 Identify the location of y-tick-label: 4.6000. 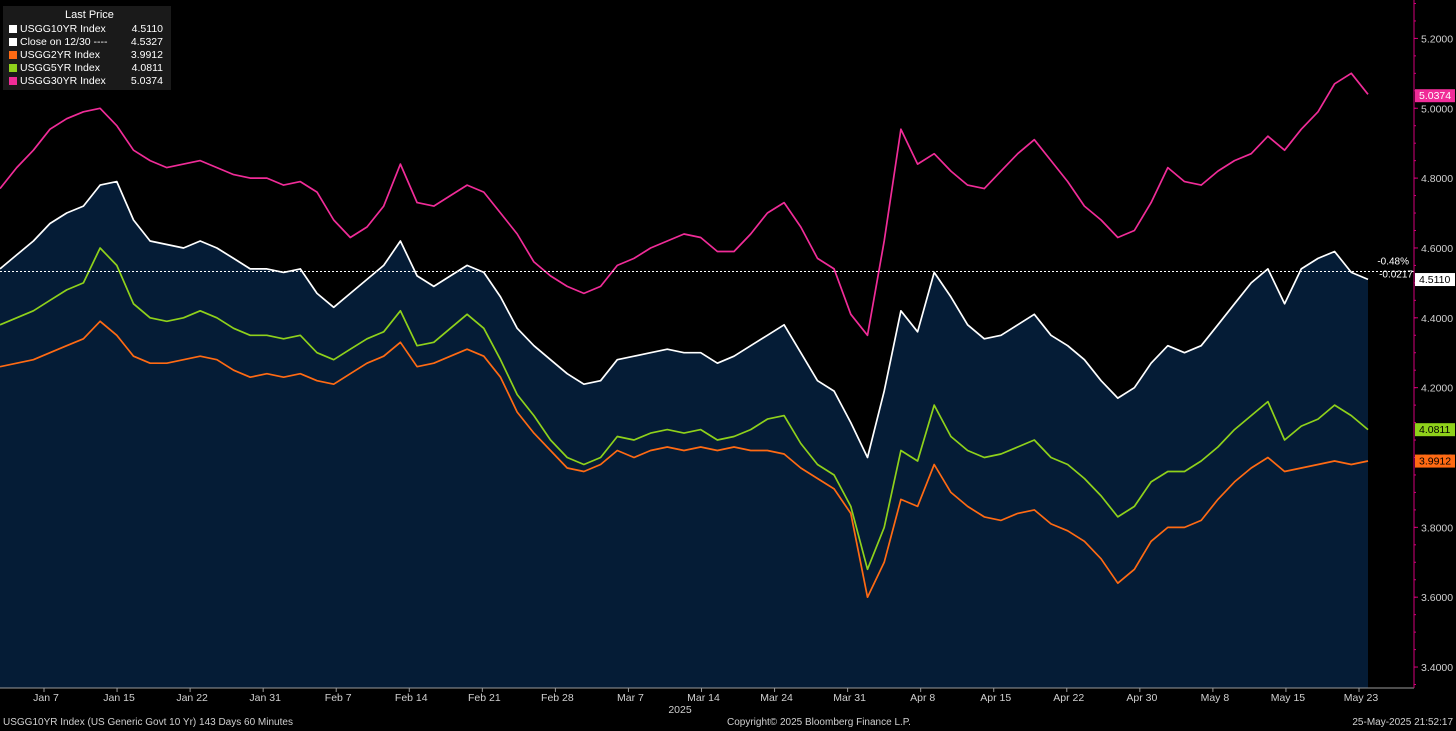
(1437, 249).